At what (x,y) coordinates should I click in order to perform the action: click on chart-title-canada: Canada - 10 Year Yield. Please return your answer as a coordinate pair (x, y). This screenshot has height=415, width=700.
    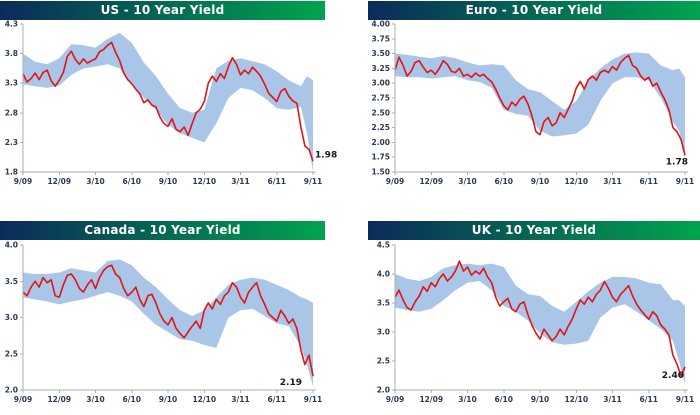
    Looking at the image, I should click on (162, 230).